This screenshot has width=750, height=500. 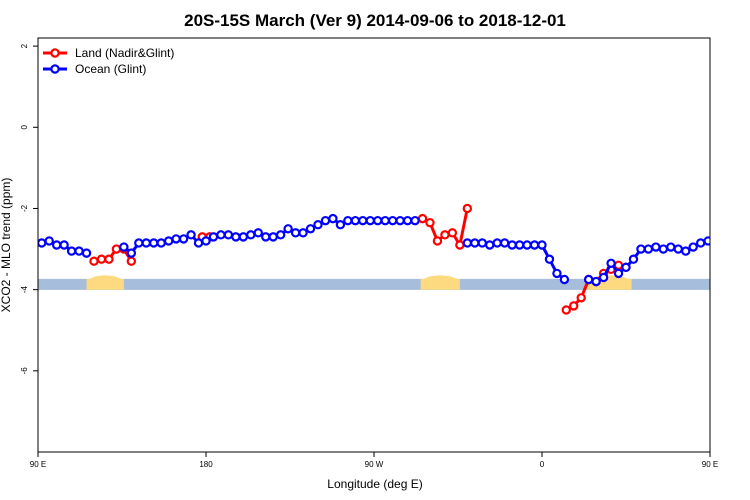 I want to click on y-axis: 2 0 -2 -4 -6, so click(x=29, y=208).